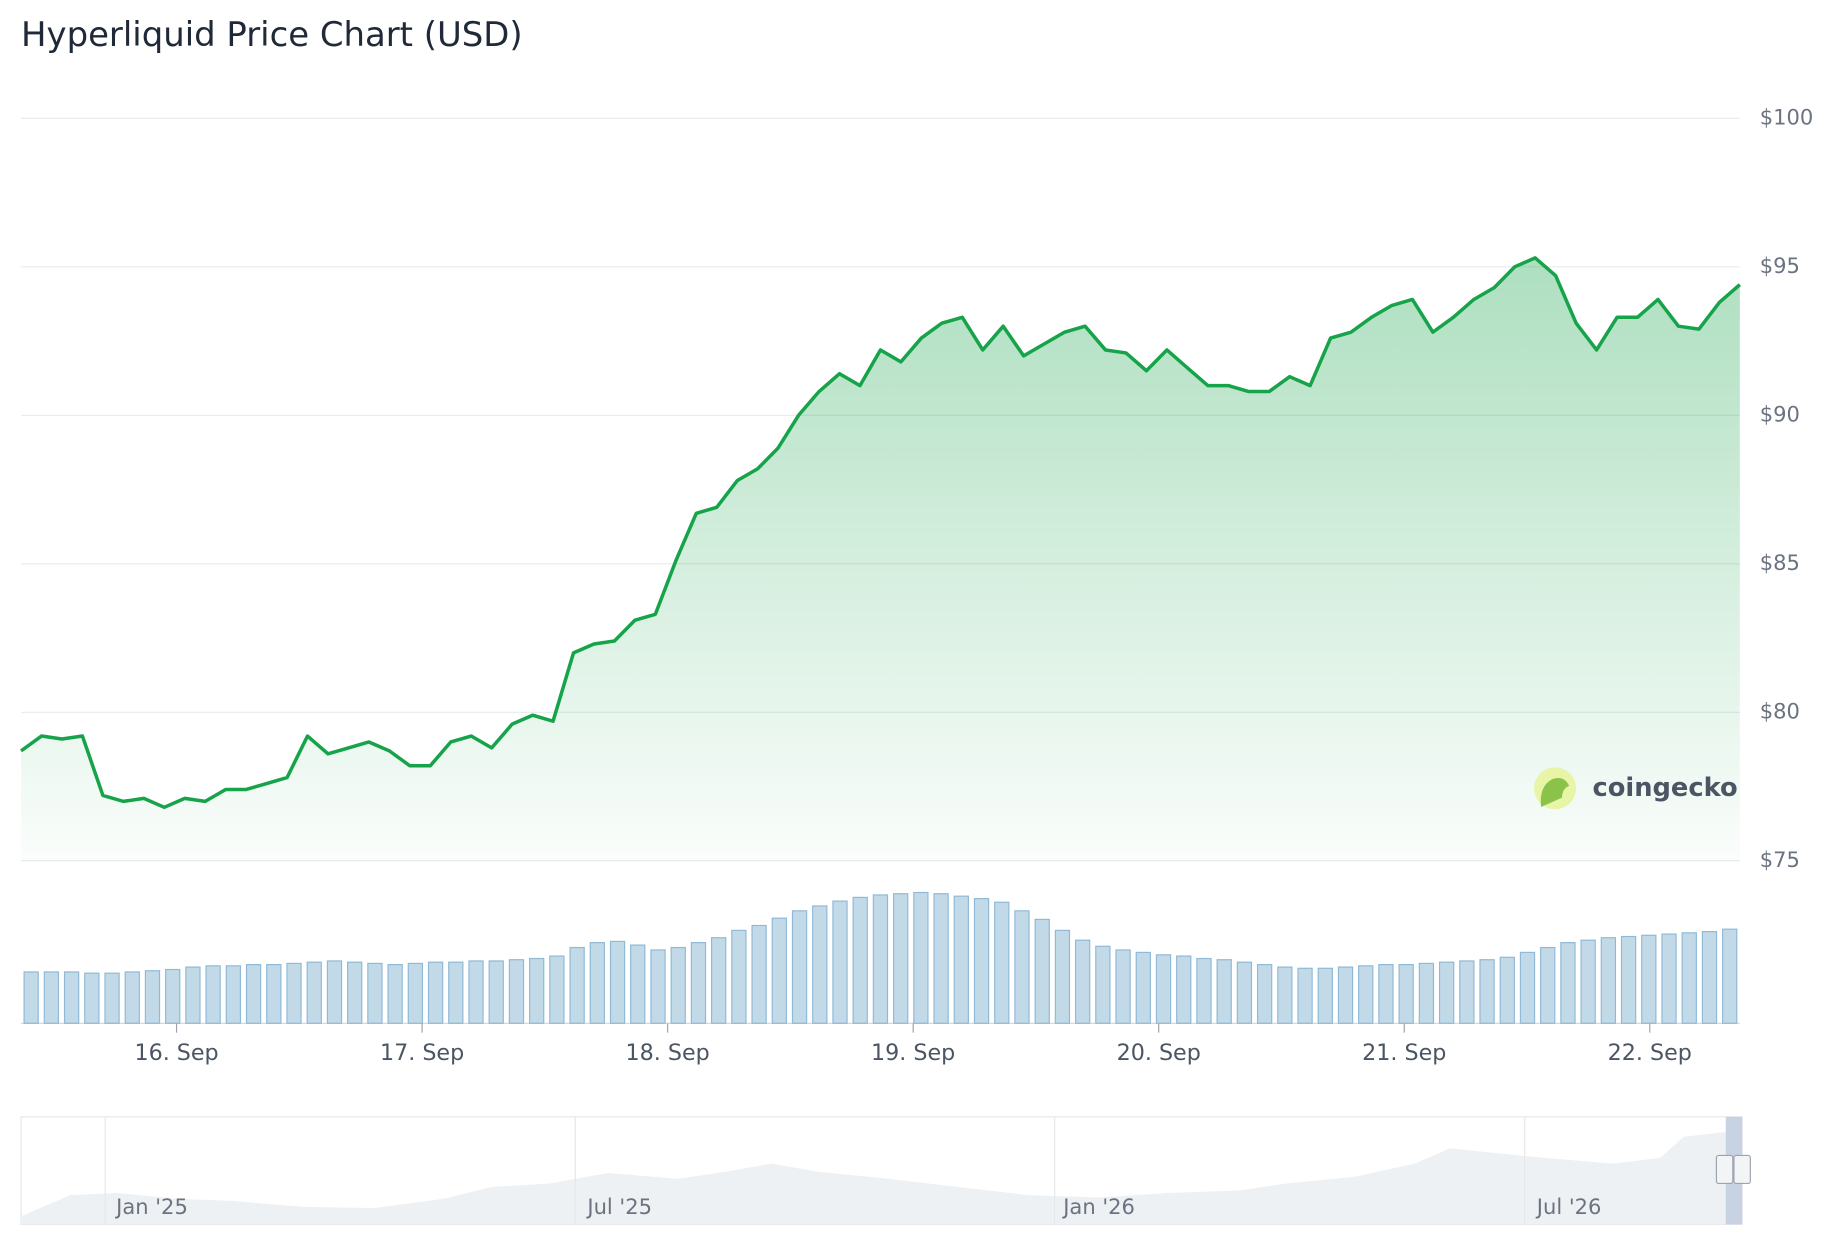 The height and width of the screenshot is (1248, 1824). I want to click on y-tick-label: $85, so click(1780, 562).